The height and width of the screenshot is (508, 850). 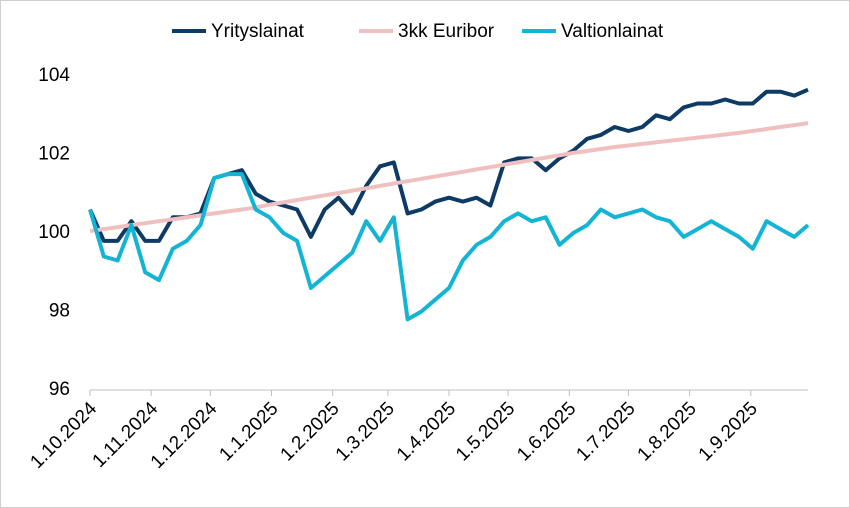 I want to click on legend-label: Valtionlainat, so click(x=612, y=31).